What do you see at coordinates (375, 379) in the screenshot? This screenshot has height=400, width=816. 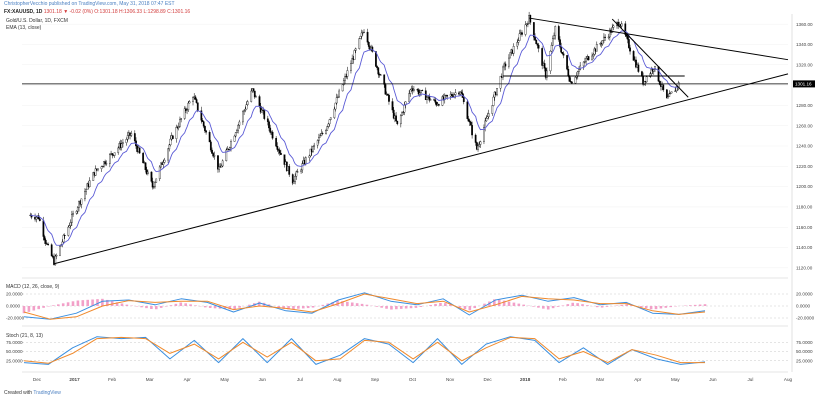 I see `x-tick-label: Sep` at bounding box center [375, 379].